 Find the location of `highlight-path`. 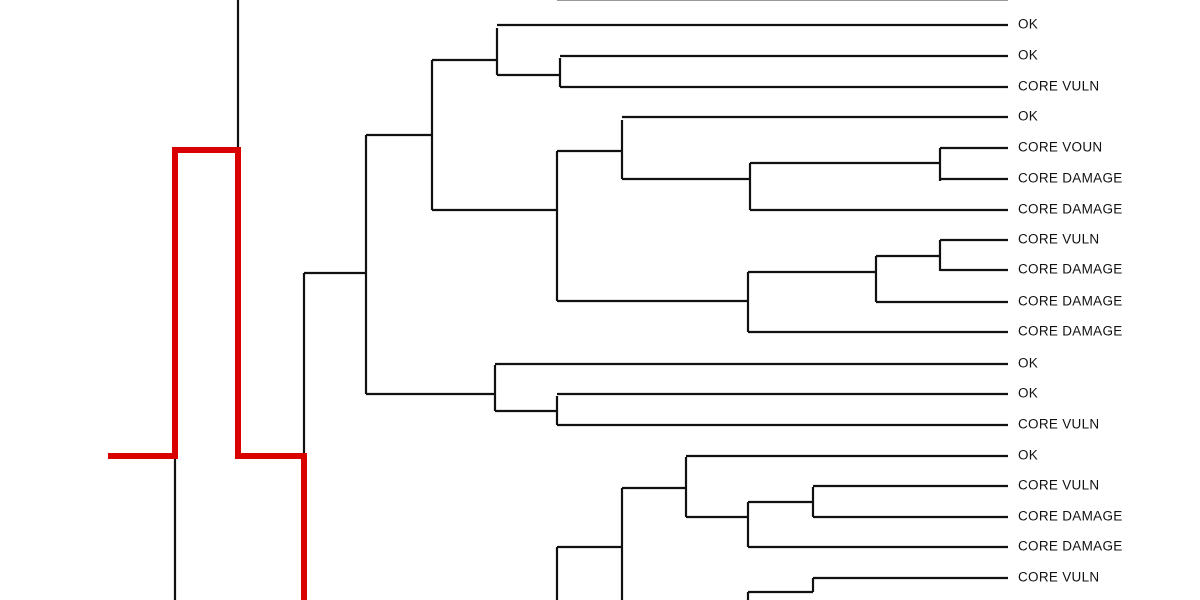

highlight-path is located at coordinates (207, 373).